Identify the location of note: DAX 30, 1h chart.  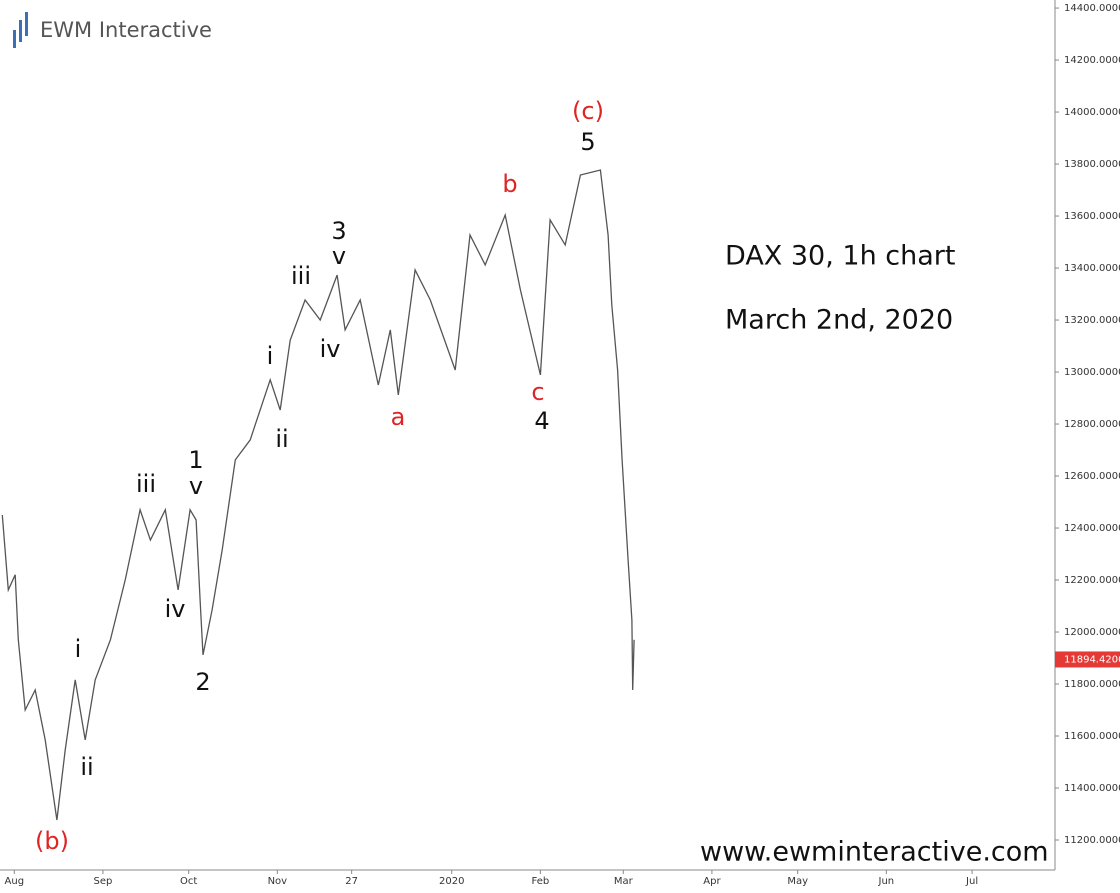
(840, 256).